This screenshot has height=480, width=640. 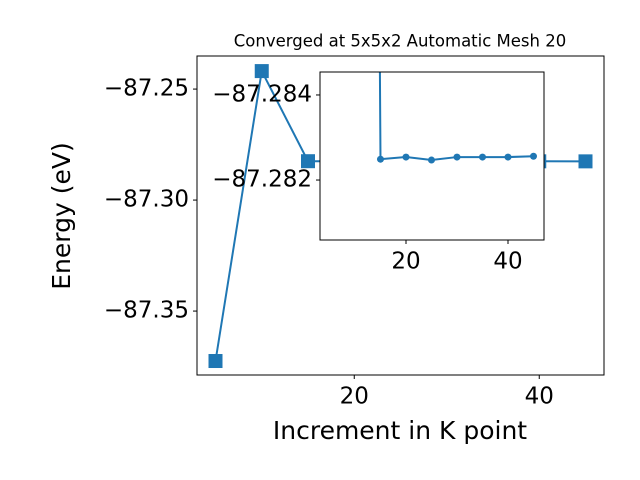 I want to click on axes-frame, so click(x=432, y=156).